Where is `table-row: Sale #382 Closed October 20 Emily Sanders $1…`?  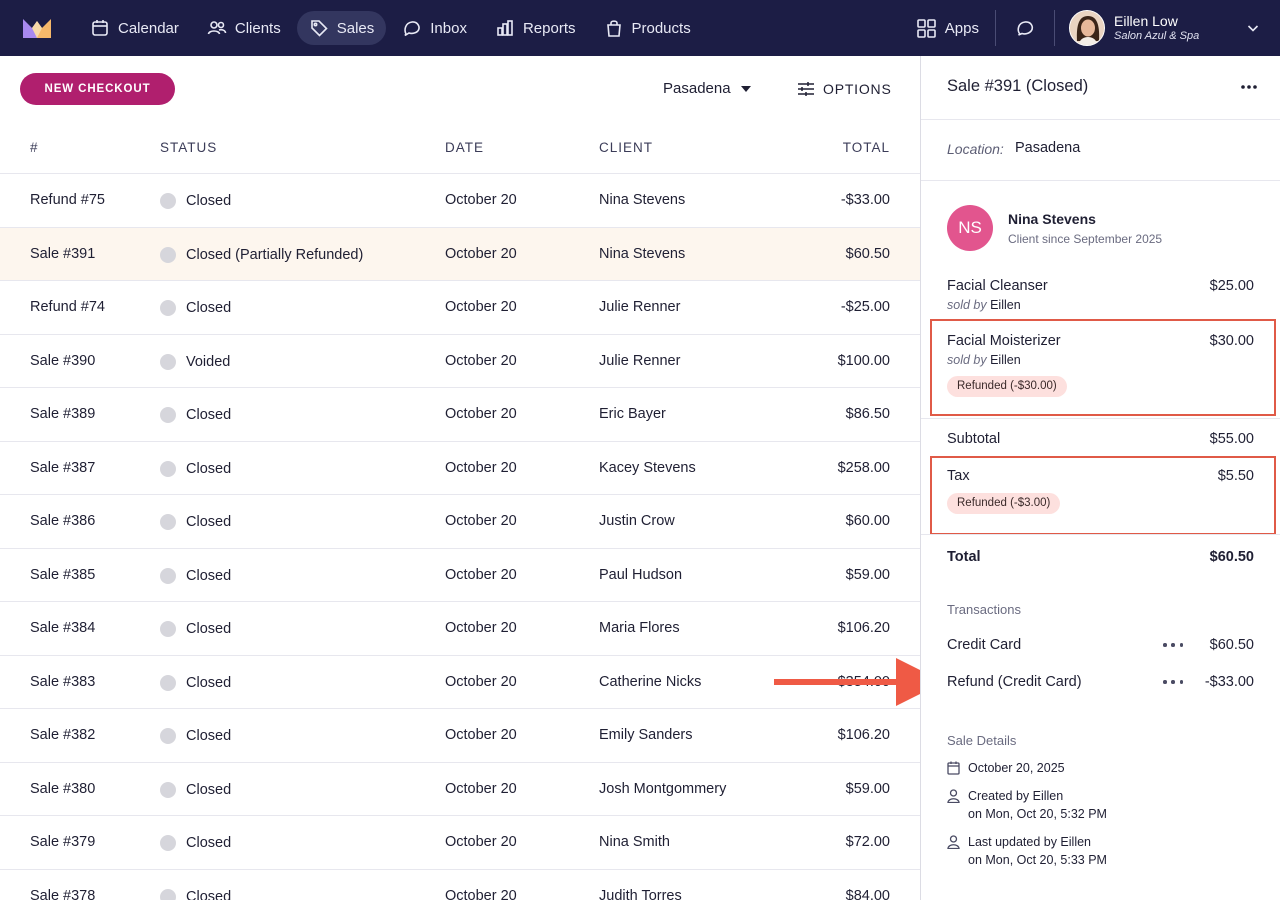
table-row: Sale #382 Closed October 20 Emily Sanders $1… is located at coordinates (460, 736).